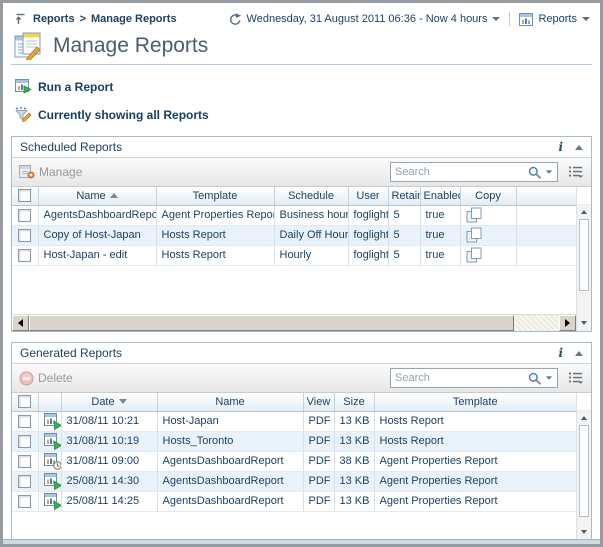 The height and width of the screenshot is (547, 603). I want to click on sort-desc-icon, so click(122, 402).